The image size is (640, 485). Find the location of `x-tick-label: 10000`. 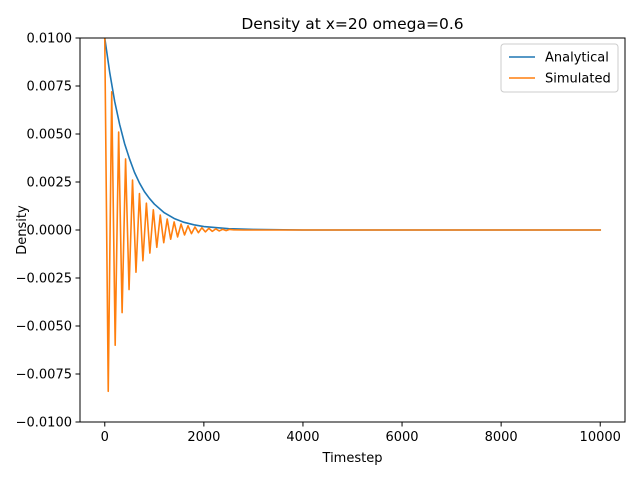

x-tick-label: 10000 is located at coordinates (600, 437).